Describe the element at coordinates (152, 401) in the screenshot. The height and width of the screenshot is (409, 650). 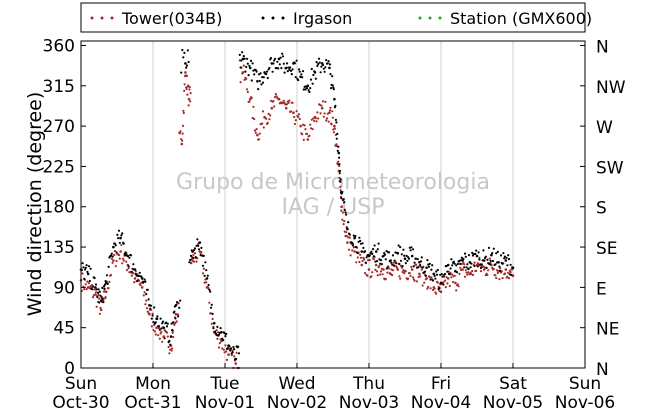
I see `x-tick-date: Oct-31` at that location.